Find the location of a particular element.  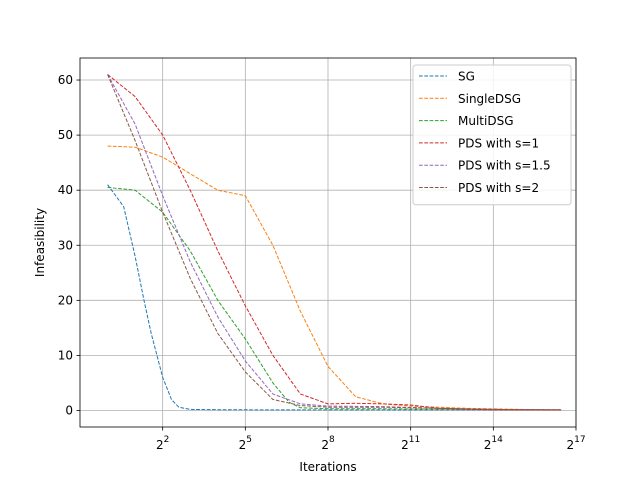

legend-label: MultiDSG is located at coordinates (486, 121).